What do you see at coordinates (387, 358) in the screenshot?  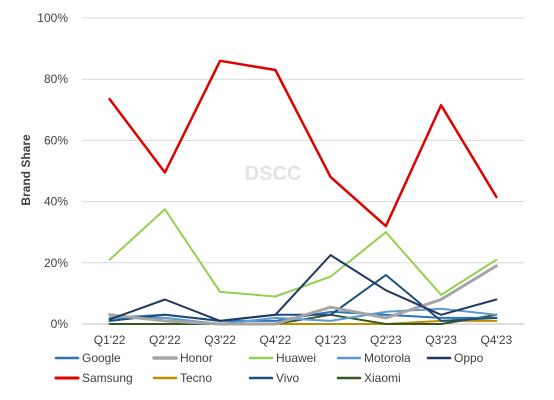 I see `legend-label: Motorola` at bounding box center [387, 358].